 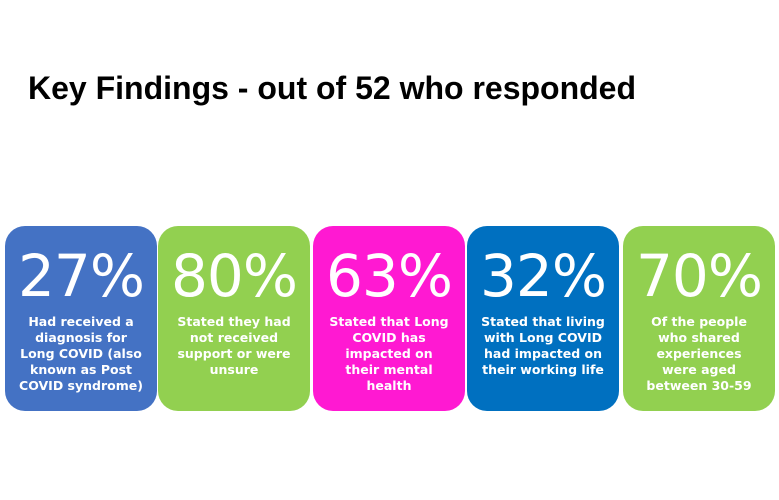 What do you see at coordinates (81, 385) in the screenshot?
I see `description-line: COVID syndrome)` at bounding box center [81, 385].